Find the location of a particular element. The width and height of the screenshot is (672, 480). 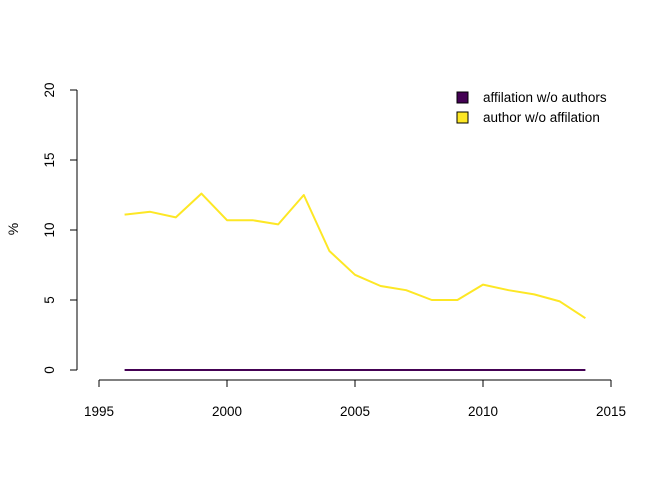

x-tick-label: 2005 is located at coordinates (355, 411).